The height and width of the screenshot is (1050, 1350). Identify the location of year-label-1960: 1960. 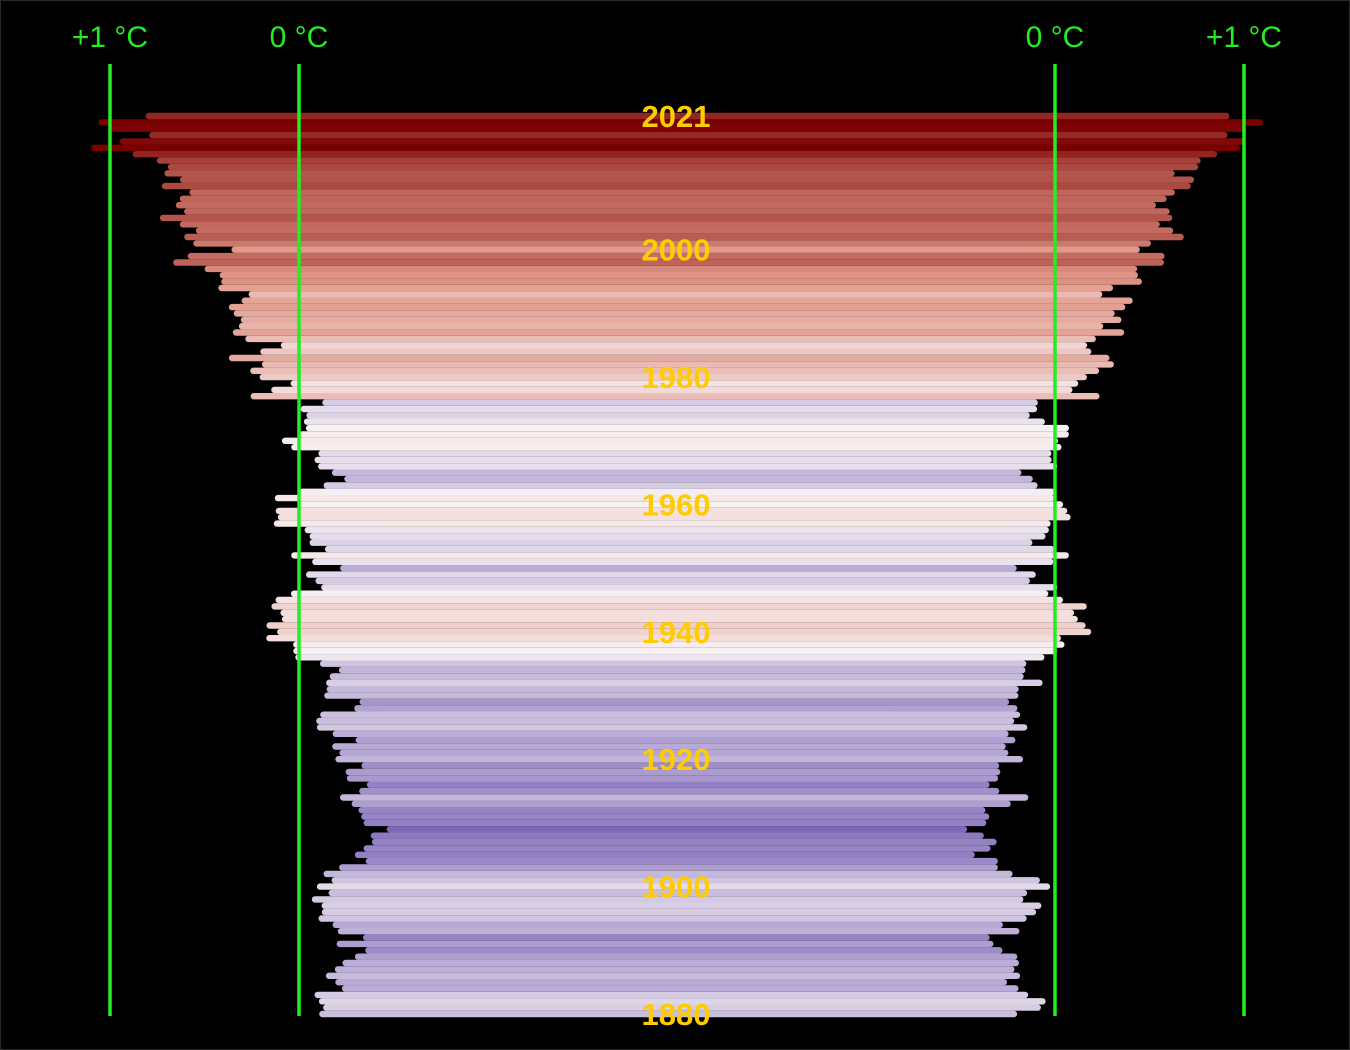
(676, 505).